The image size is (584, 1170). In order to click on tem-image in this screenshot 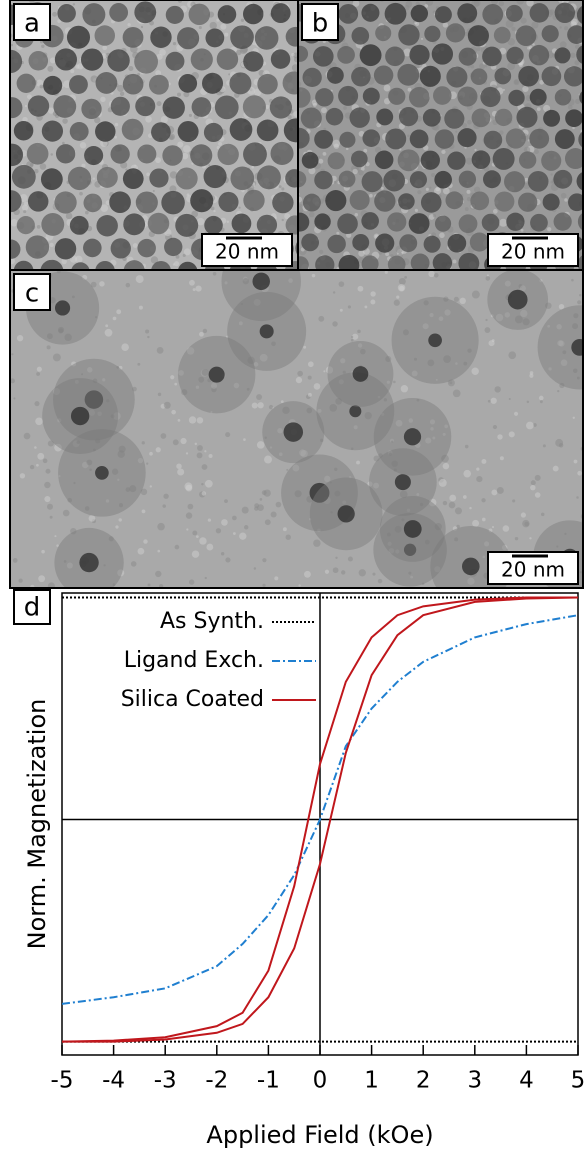, I will do `click(154, 135)`.